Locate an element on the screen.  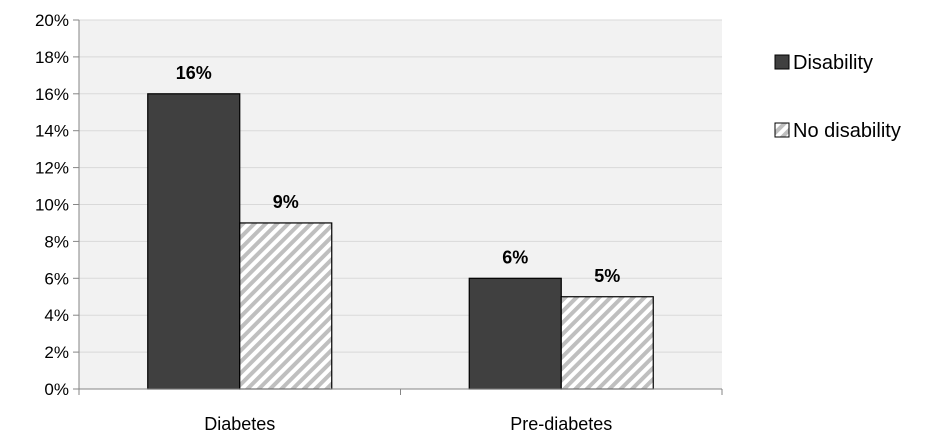
y-tick-label: 2% is located at coordinates (56, 352).